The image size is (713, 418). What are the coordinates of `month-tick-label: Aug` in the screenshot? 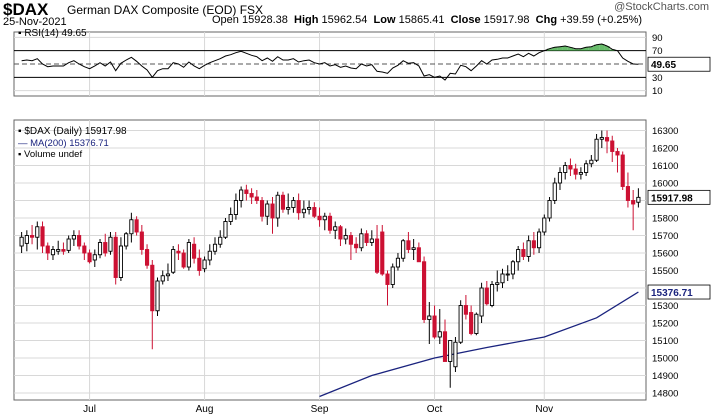 It's located at (205, 409).